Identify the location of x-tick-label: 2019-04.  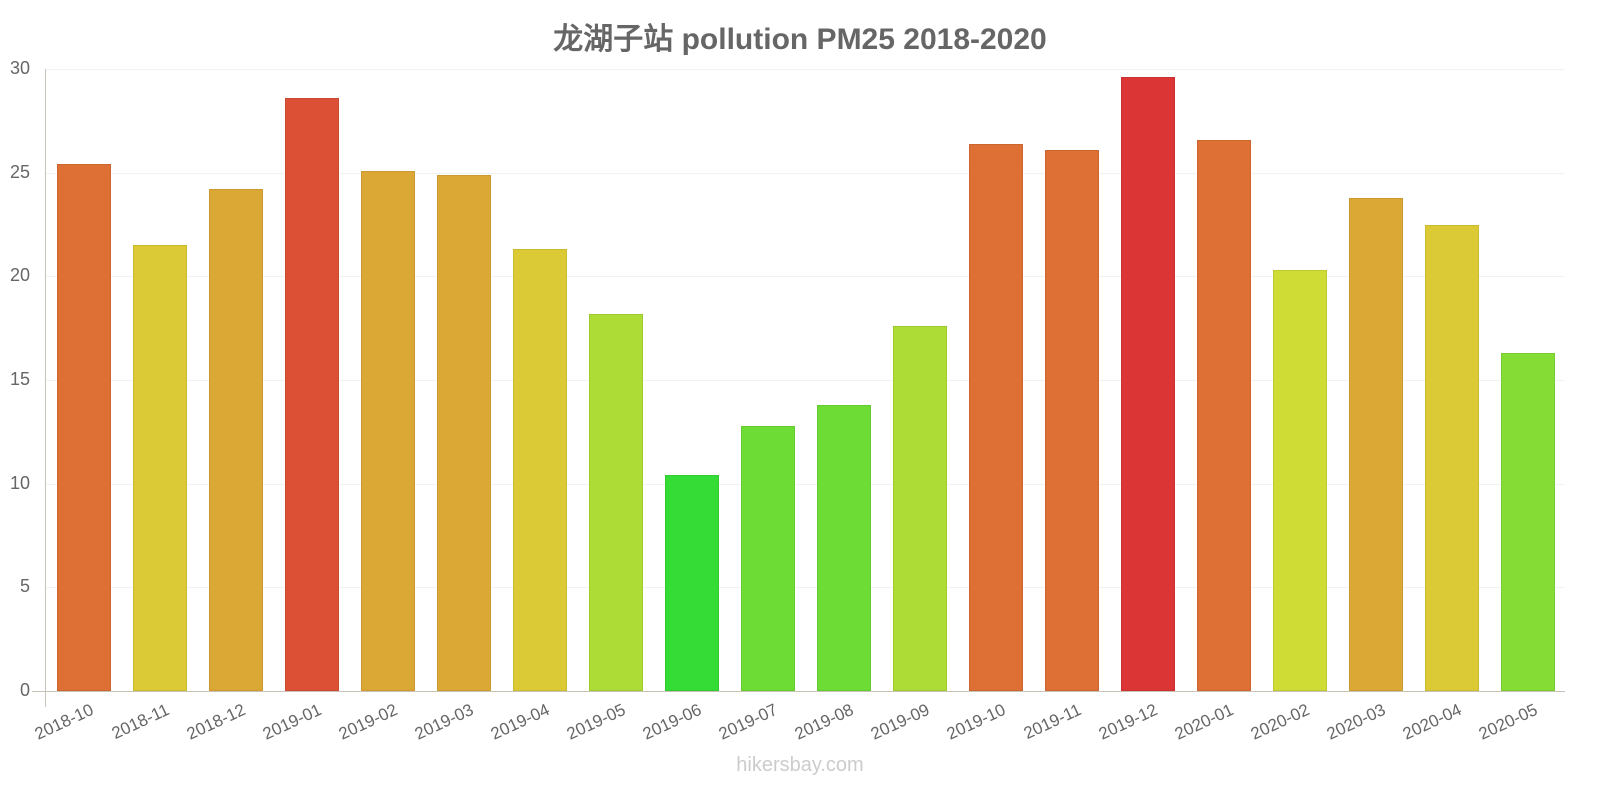
(520, 722).